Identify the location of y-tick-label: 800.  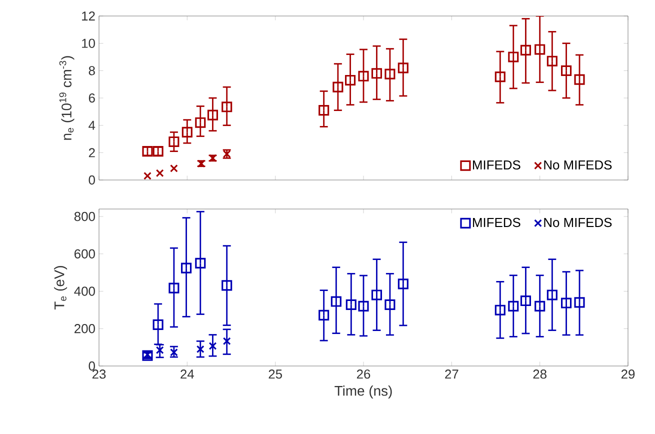
(84, 217).